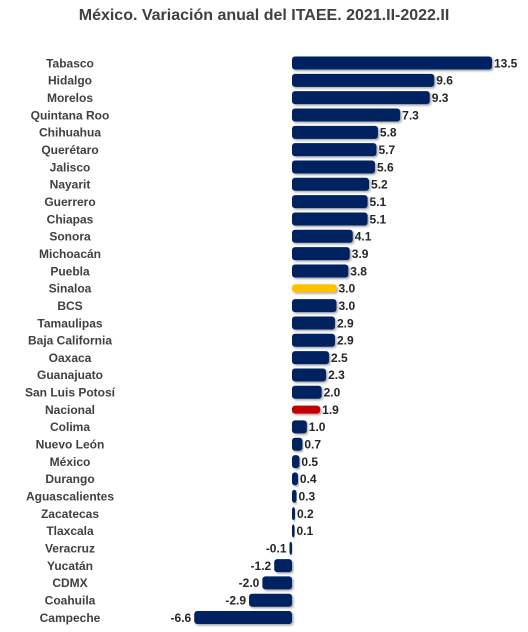 Image resolution: width=528 pixels, height=632 pixels. What do you see at coordinates (332, 393) in the screenshot?
I see `value-label-san-luis-potosi: 2.0` at bounding box center [332, 393].